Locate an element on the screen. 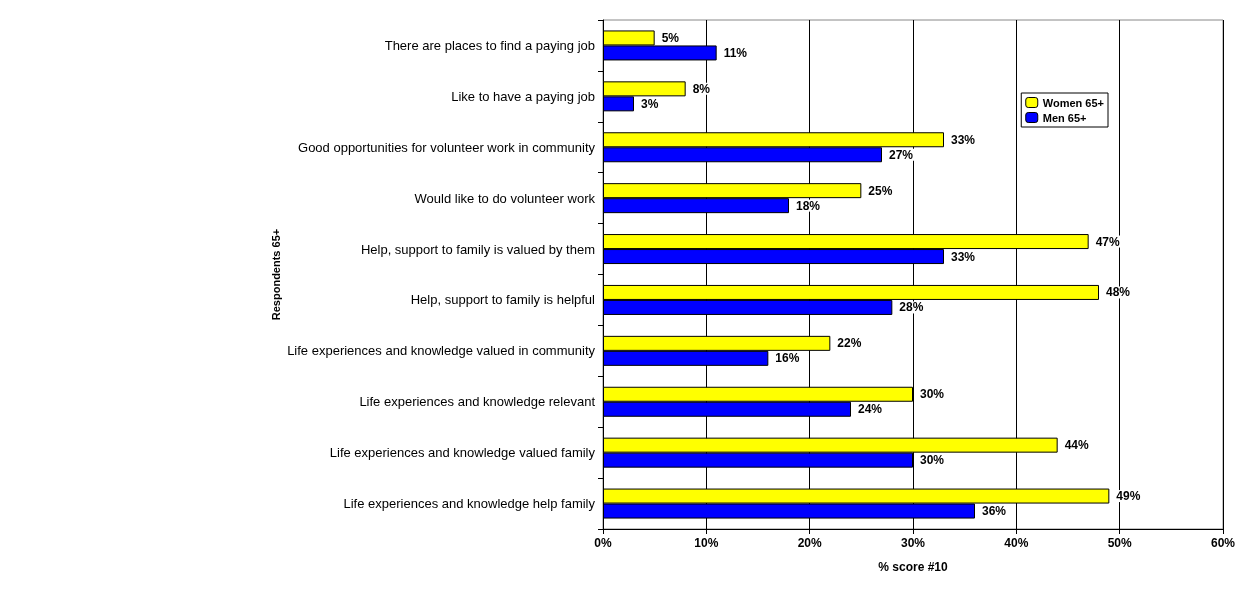 The height and width of the screenshot is (599, 1257). x-tick-label: 50% is located at coordinates (1119, 543).